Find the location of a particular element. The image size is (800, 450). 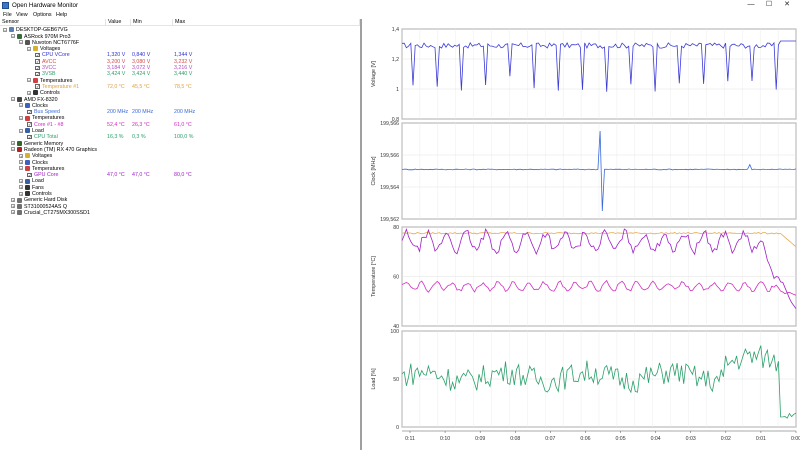

disk-icon is located at coordinates (19, 213).